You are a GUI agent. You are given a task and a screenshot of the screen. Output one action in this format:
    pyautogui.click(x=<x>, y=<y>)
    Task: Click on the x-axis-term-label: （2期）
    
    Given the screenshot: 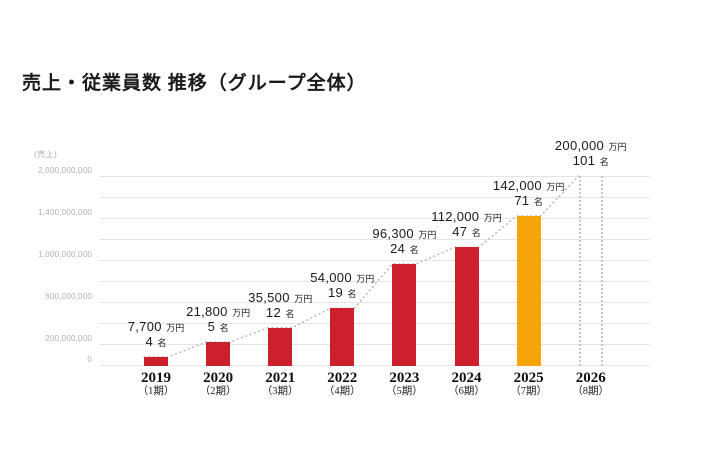 What is the action you would take?
    pyautogui.click(x=218, y=391)
    